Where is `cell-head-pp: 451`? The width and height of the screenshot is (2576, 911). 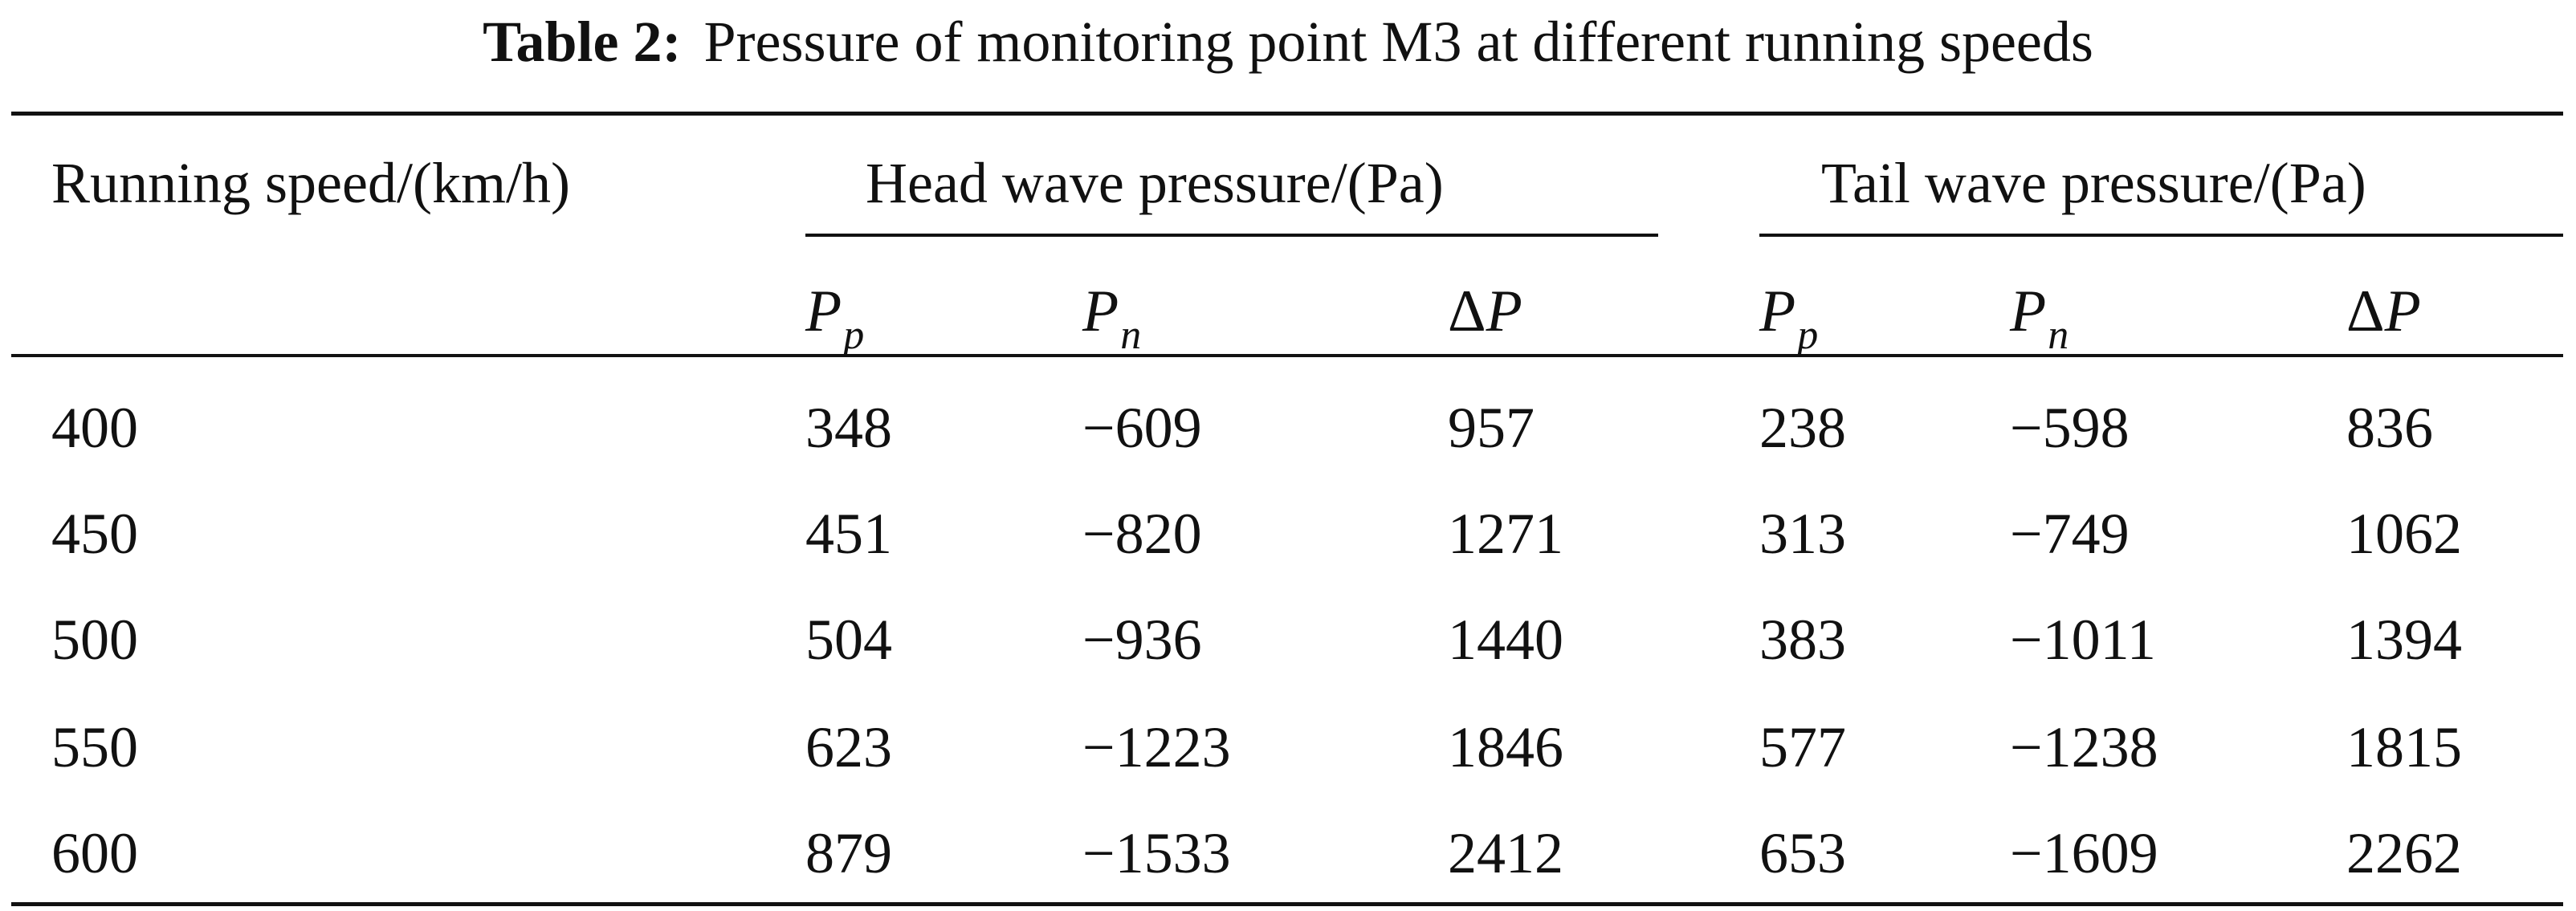 cell-head-pp: 451 is located at coordinates (849, 534).